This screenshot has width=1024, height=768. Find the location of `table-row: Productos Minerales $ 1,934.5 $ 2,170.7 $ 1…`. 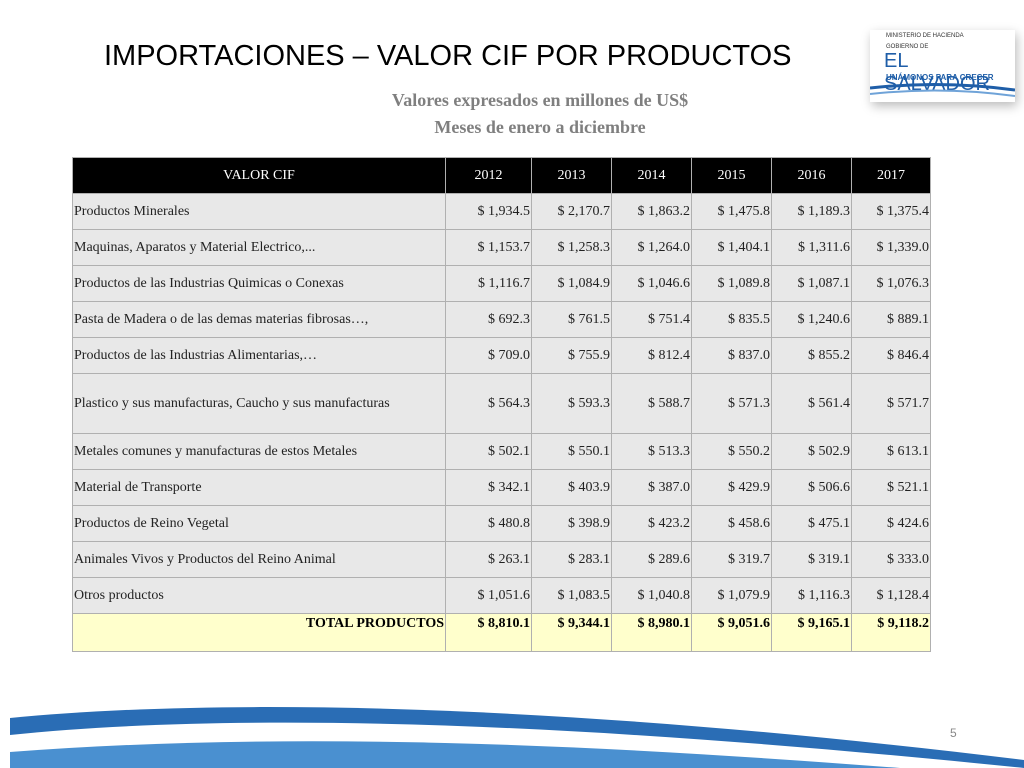

table-row: Productos Minerales $ 1,934.5 $ 2,170.7 $ 1… is located at coordinates (501, 211).